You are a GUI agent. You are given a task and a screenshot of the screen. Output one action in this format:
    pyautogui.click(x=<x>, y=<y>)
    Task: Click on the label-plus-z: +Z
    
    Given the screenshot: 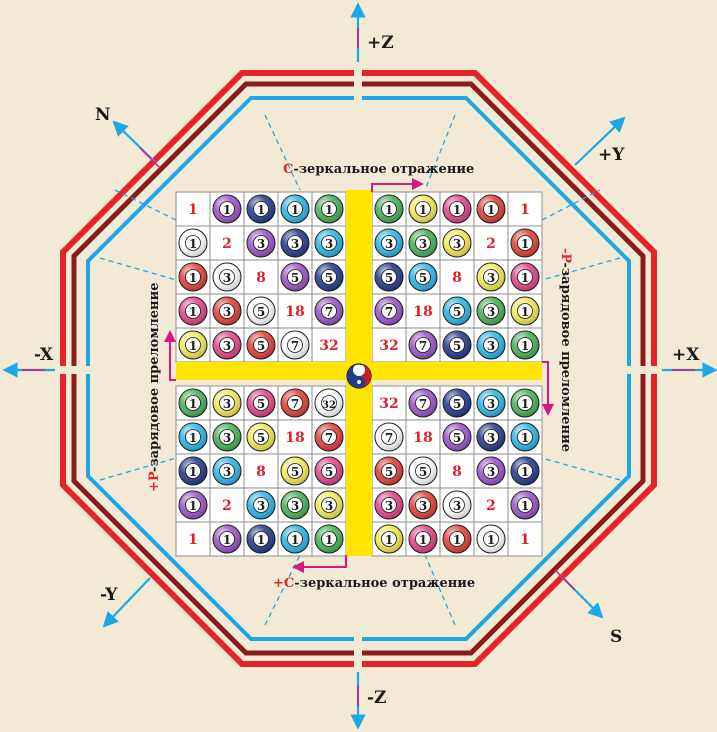 What is the action you would take?
    pyautogui.click(x=380, y=43)
    